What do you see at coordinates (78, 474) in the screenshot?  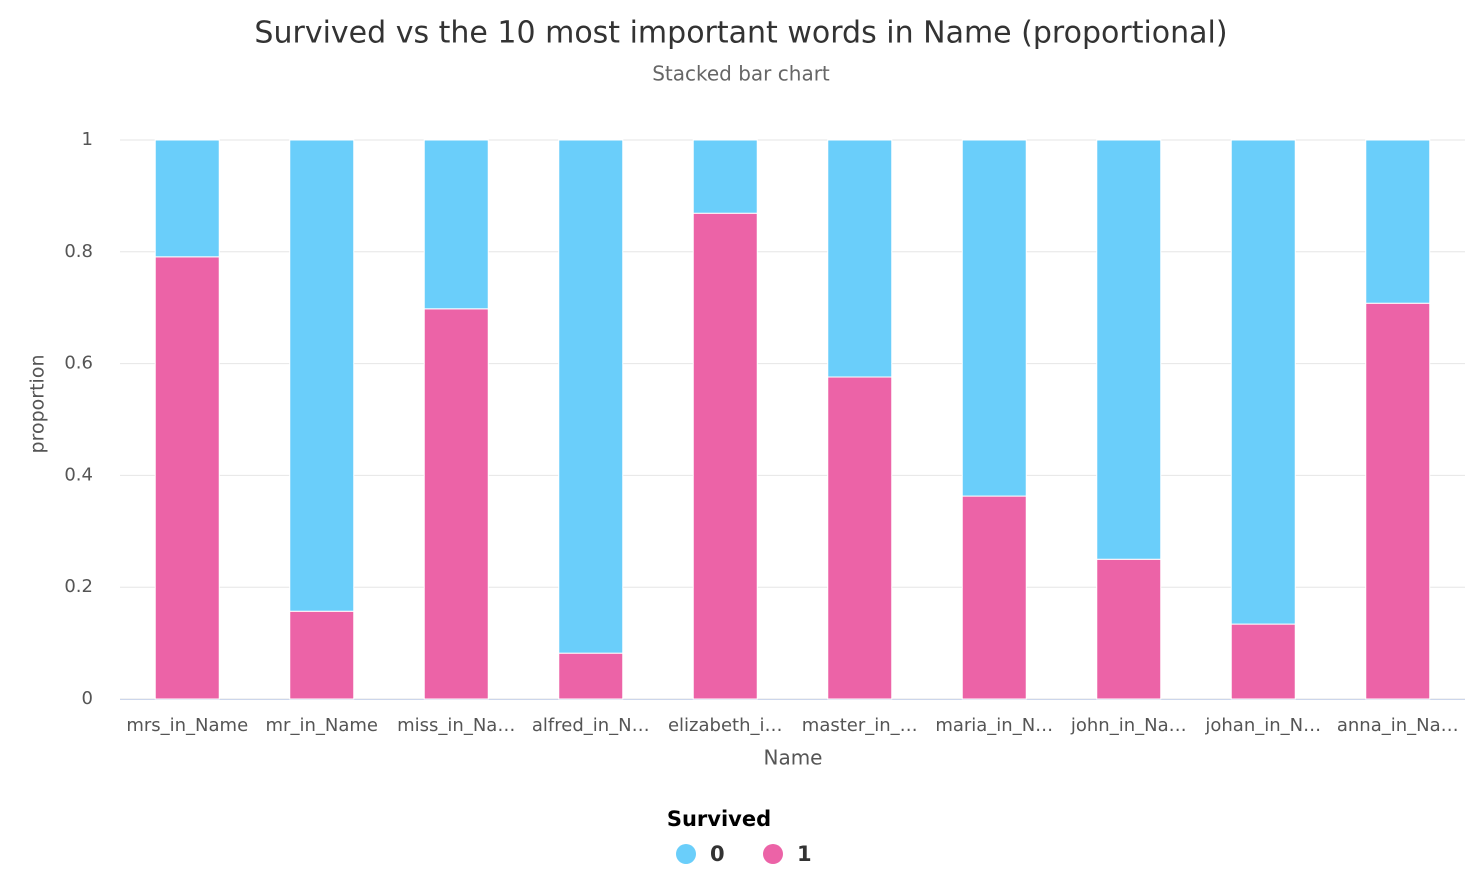 I see `y-tick-label: 0.4` at bounding box center [78, 474].